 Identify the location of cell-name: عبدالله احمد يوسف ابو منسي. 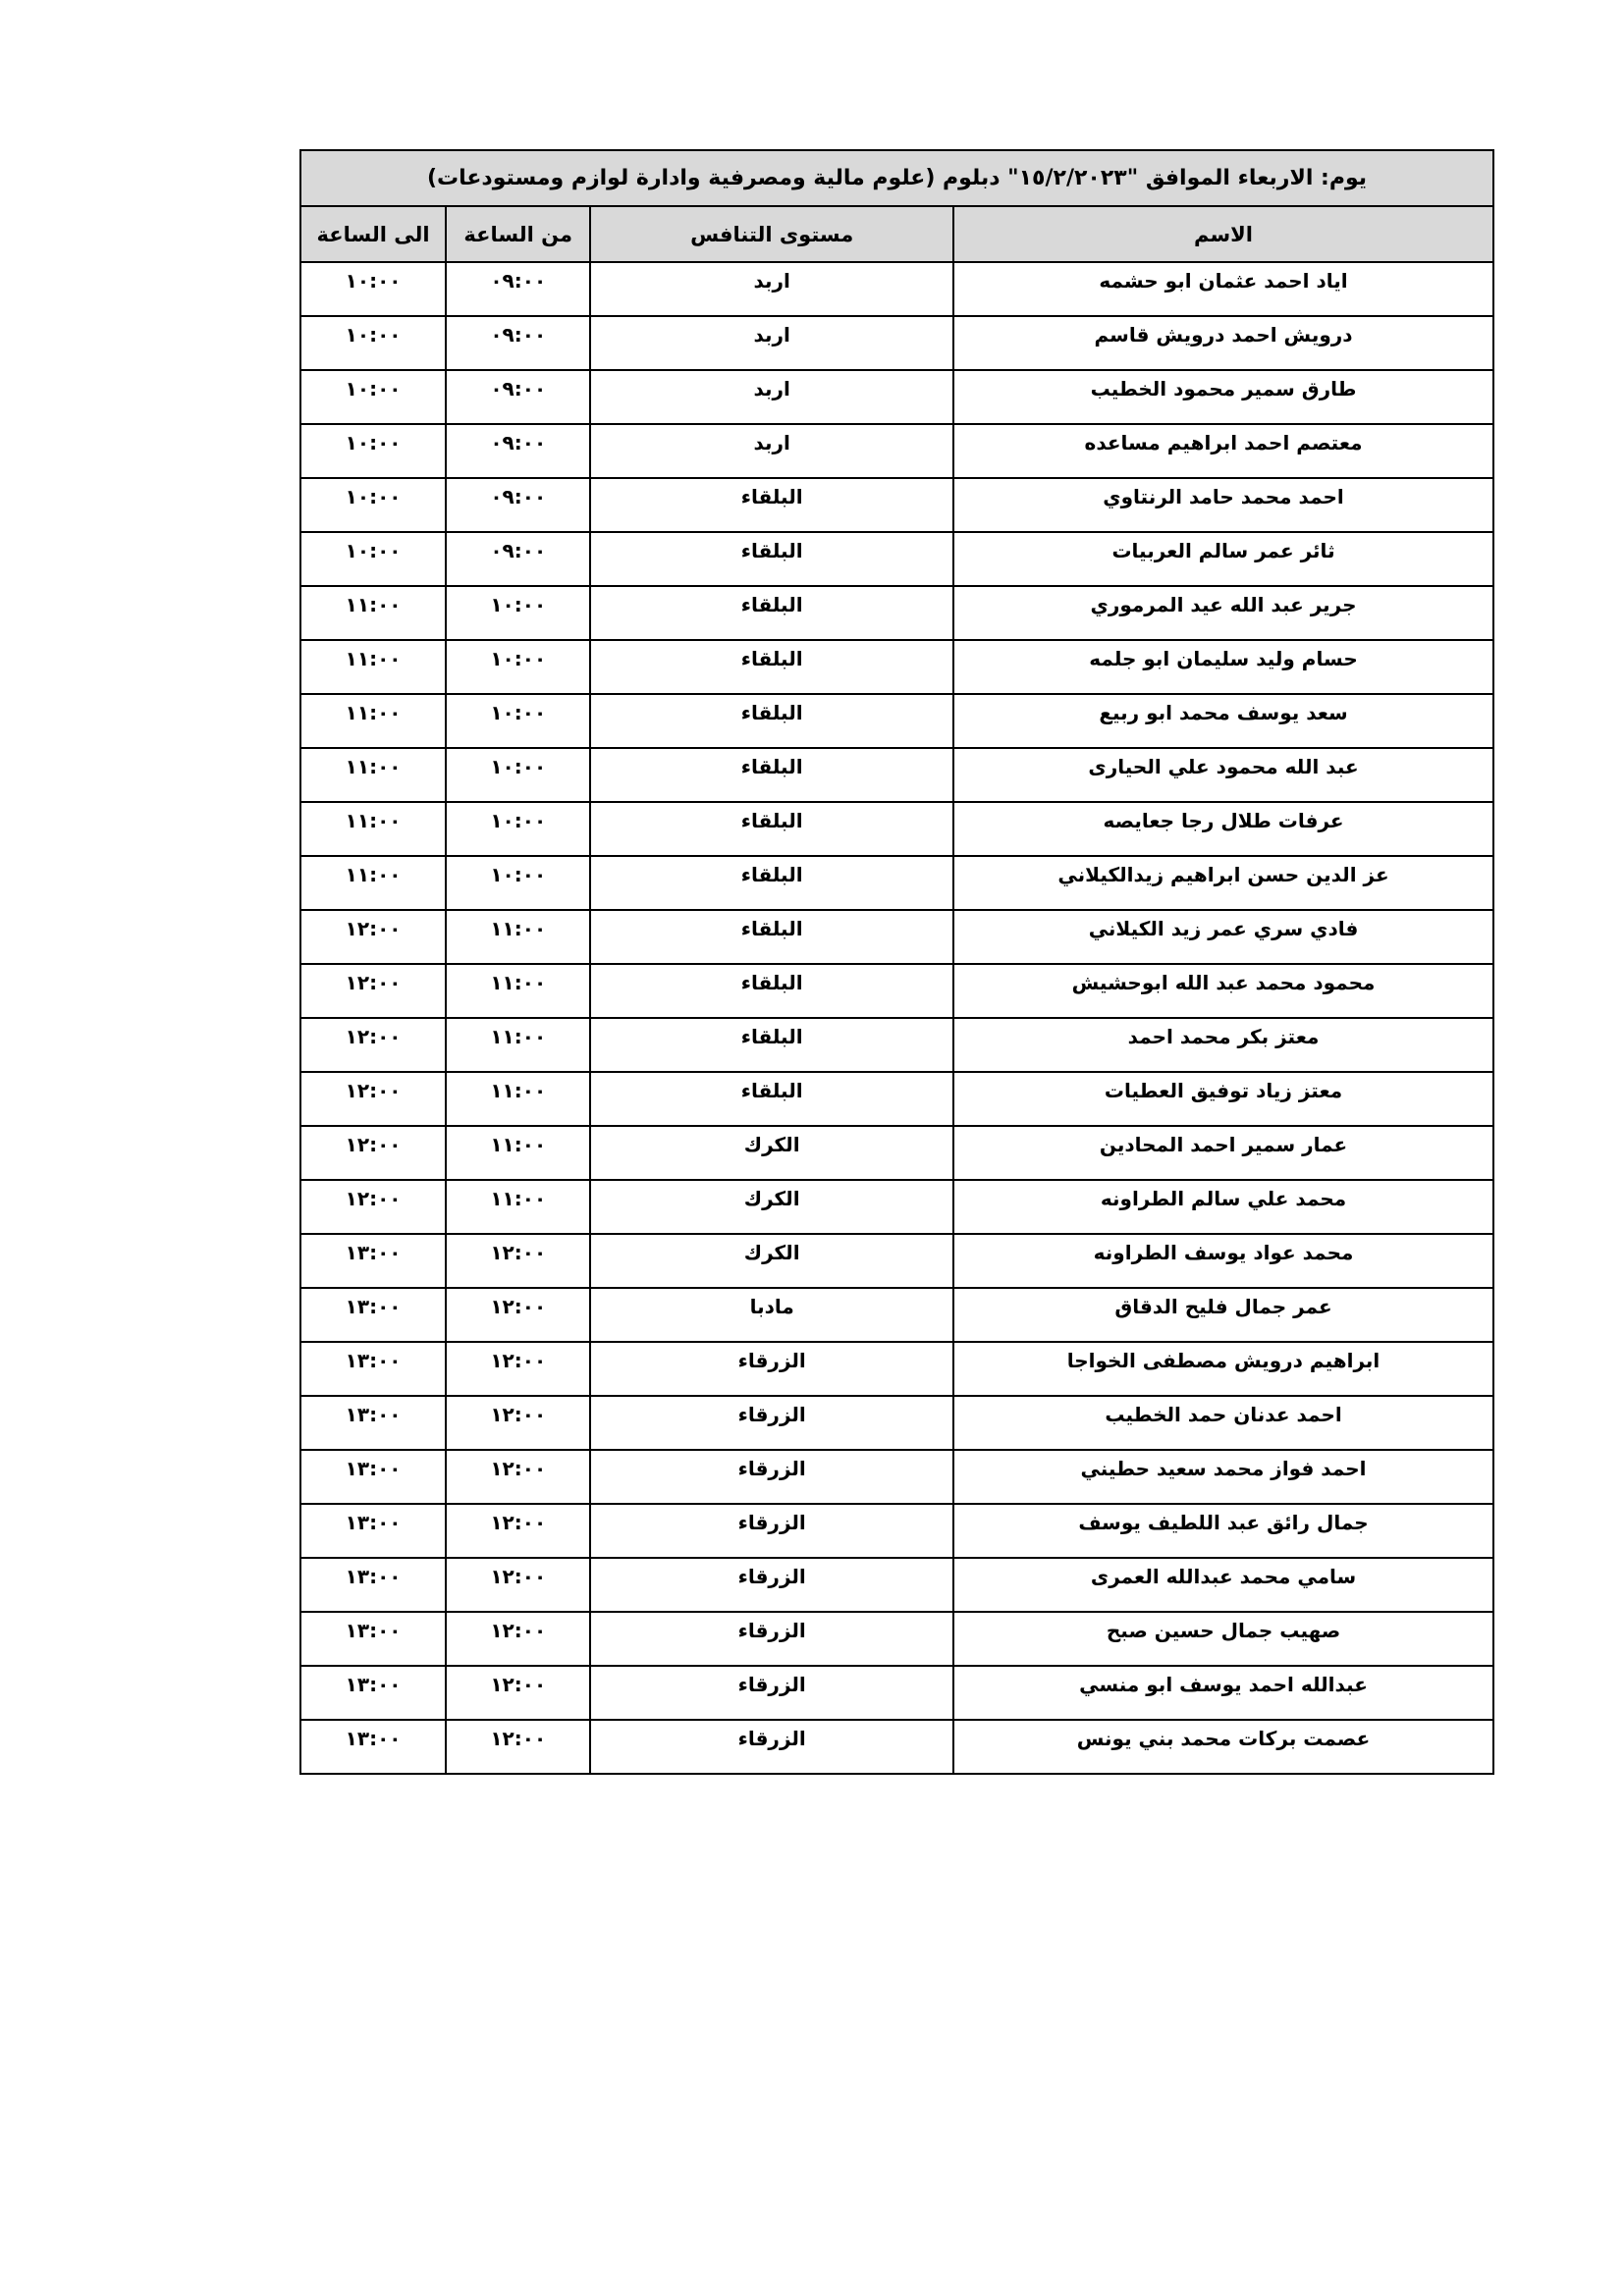
(1223, 1693).